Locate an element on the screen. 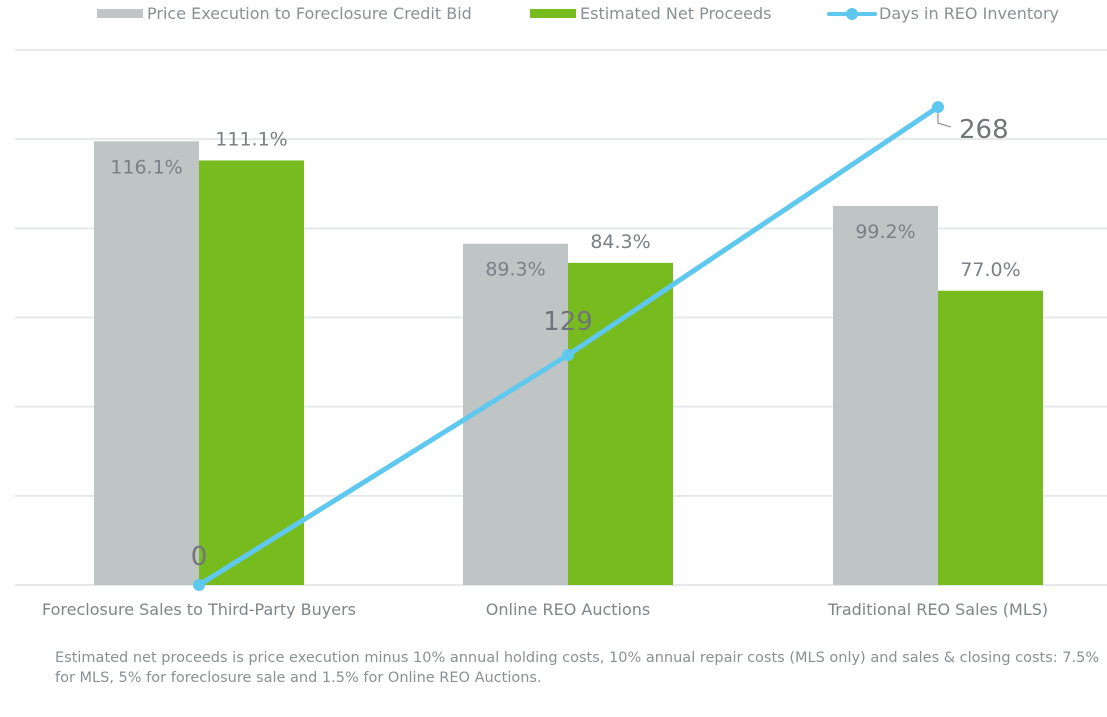  legend-label: Days in REO Inventory is located at coordinates (969, 13).